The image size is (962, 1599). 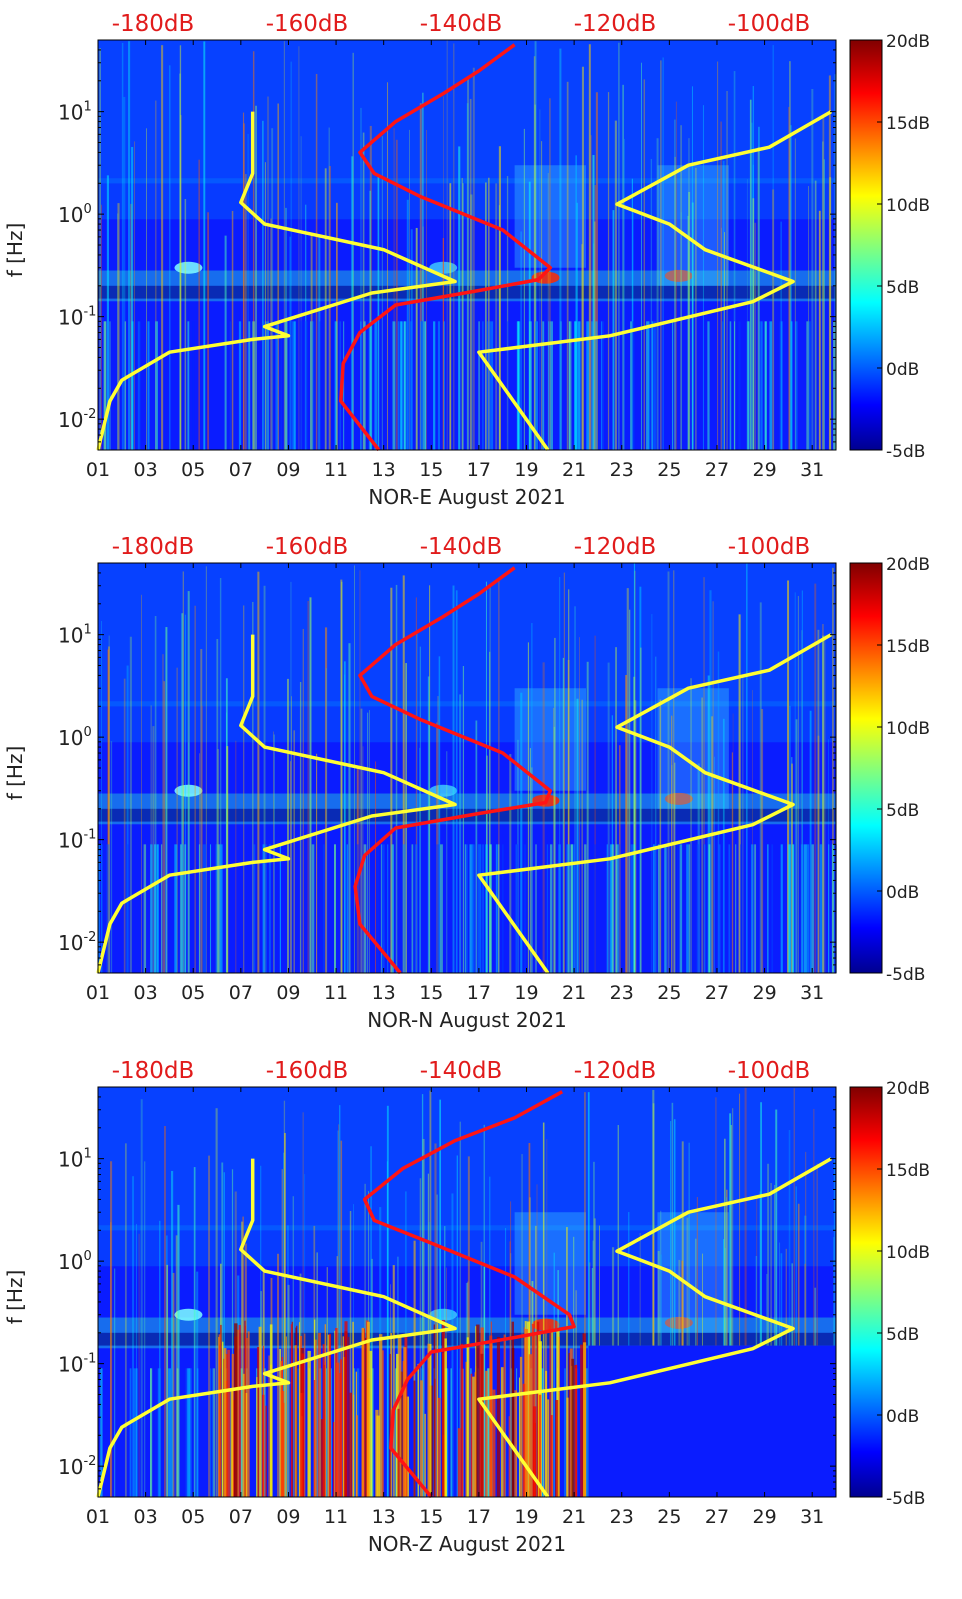 I want to click on colorbar-label: 5dB, so click(x=902, y=811).